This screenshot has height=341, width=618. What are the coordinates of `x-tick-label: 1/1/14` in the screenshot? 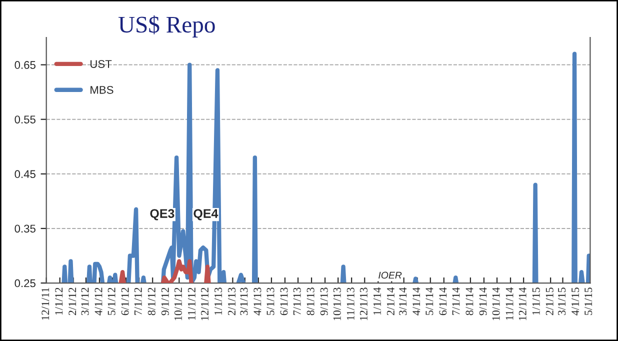 It's located at (377, 301).